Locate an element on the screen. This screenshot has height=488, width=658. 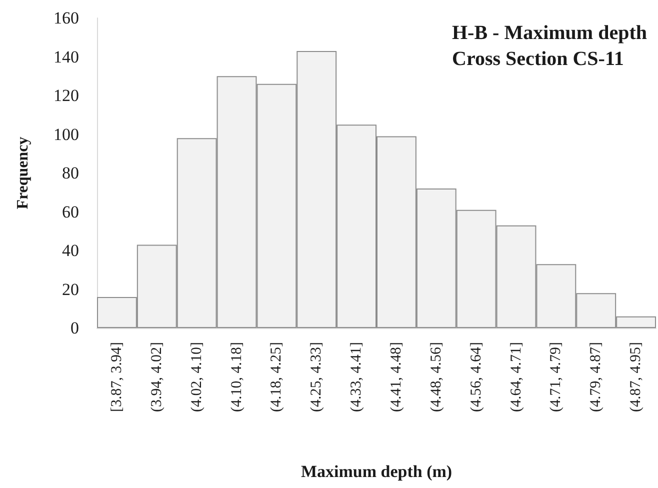
chart-title: H-B - Maximum depth is located at coordinates (549, 33).